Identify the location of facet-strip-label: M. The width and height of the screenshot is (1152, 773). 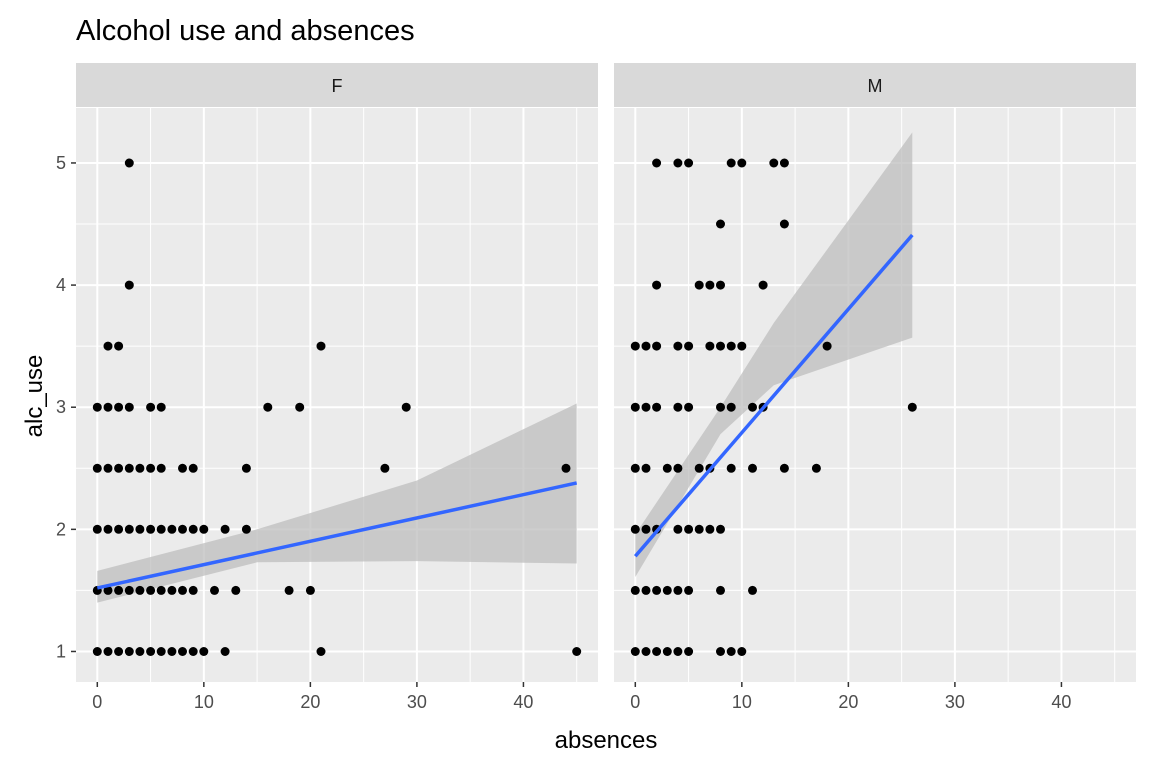
(875, 86).